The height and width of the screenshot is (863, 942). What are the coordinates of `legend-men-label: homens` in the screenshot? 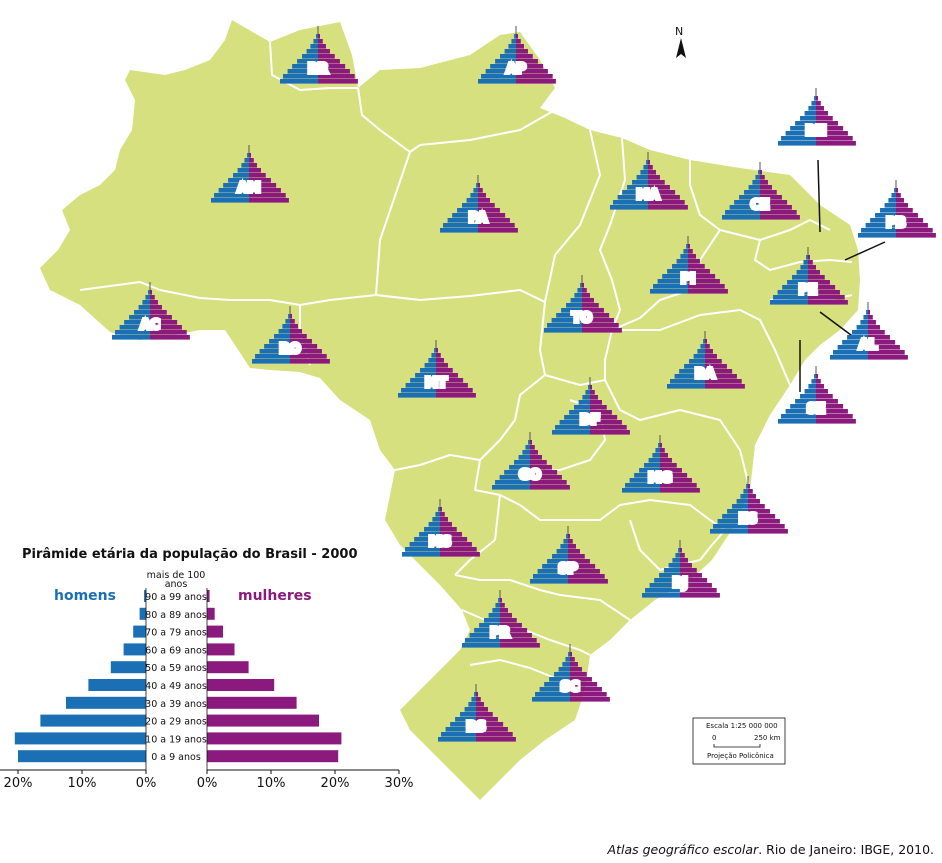 It's located at (85, 596).